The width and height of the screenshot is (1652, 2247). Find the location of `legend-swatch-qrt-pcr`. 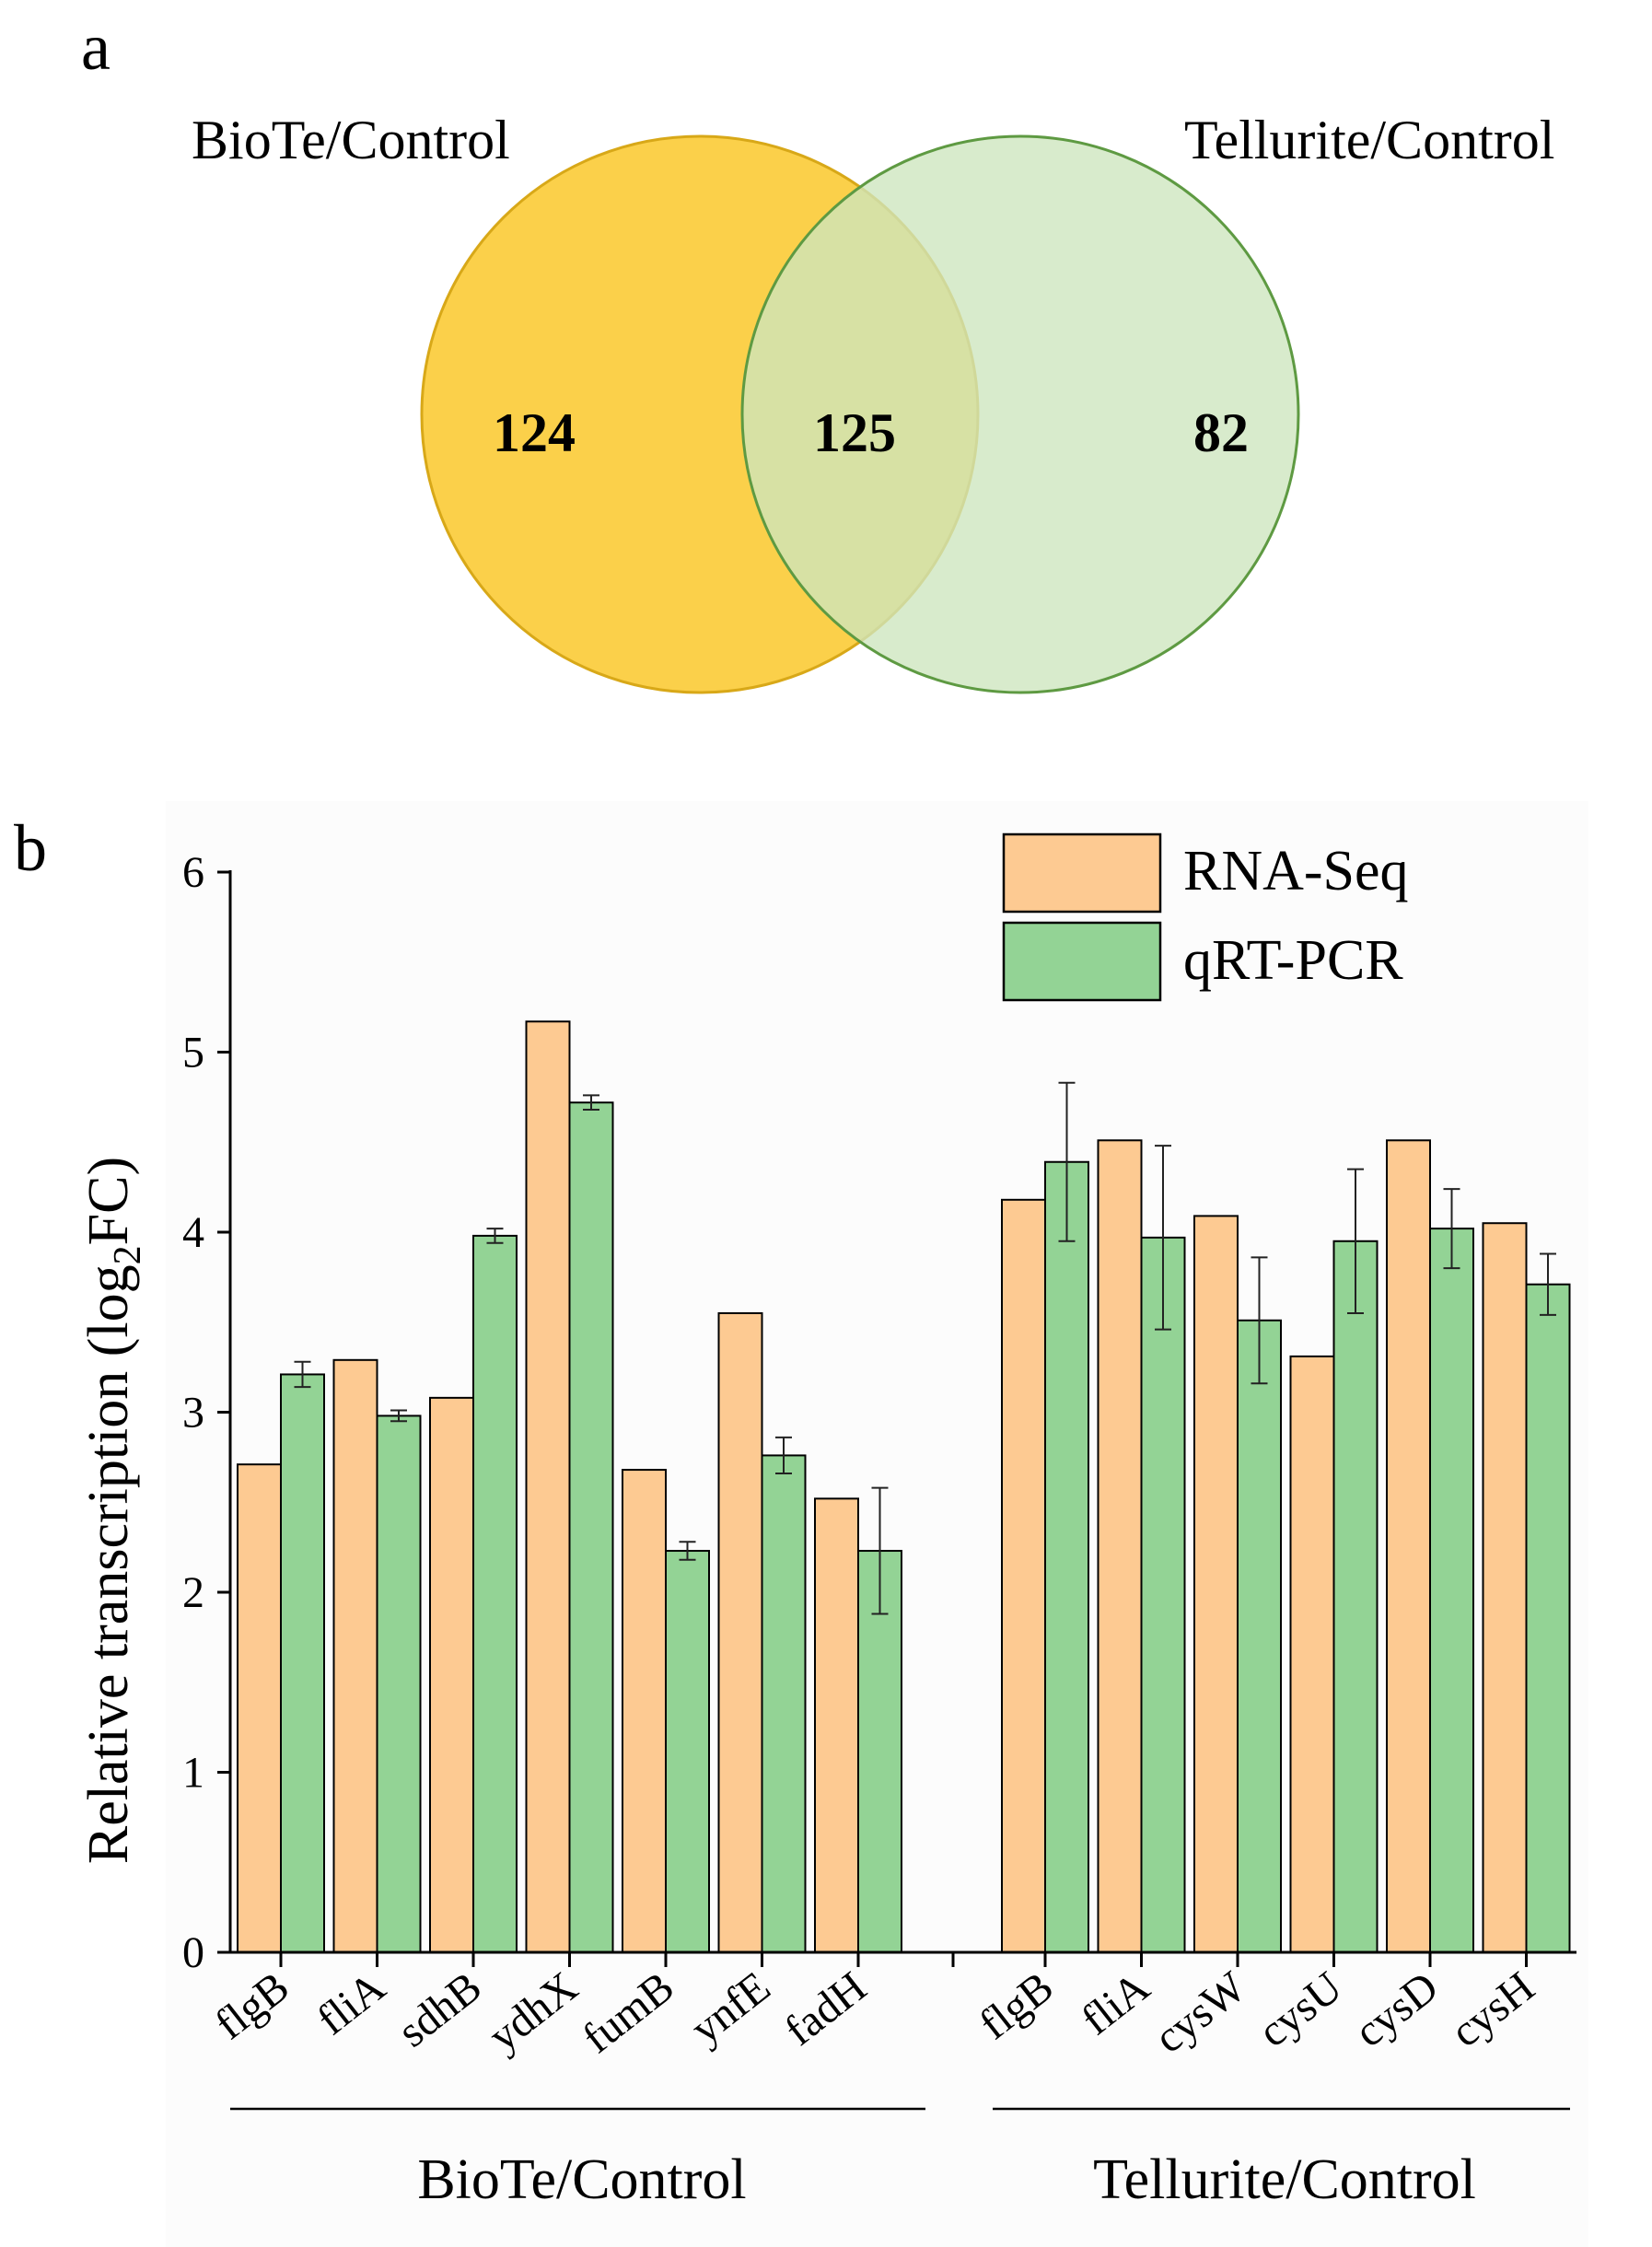

legend-swatch-qrt-pcr is located at coordinates (1082, 961).